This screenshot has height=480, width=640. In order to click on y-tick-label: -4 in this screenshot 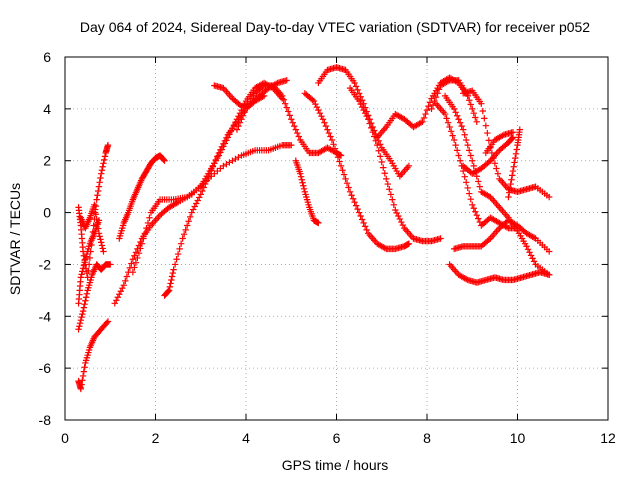, I will do `click(45, 316)`.